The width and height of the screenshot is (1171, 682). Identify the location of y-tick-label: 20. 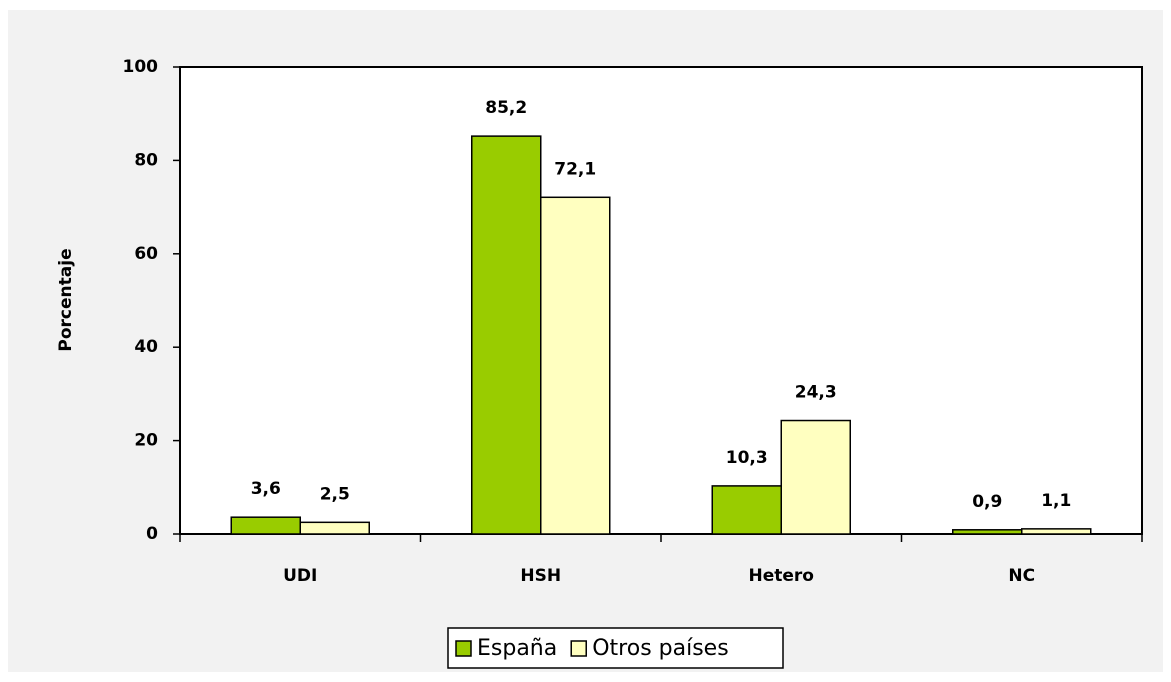
(146, 441).